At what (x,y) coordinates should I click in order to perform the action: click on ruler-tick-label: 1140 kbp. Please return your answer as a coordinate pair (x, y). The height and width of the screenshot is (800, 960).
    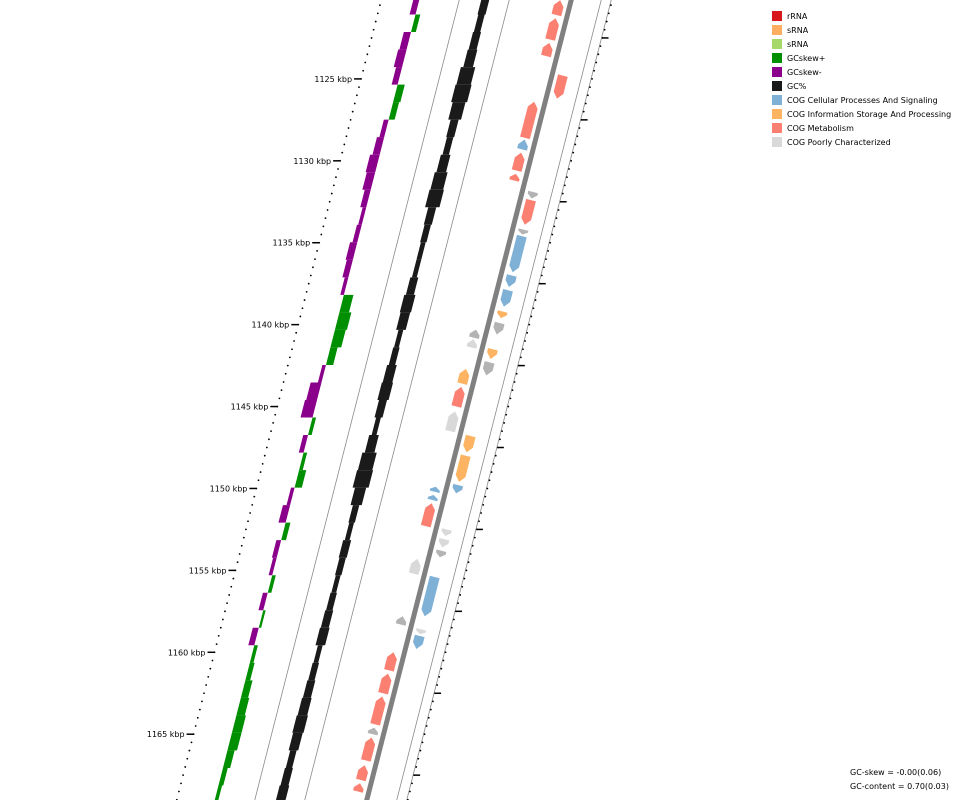
    Looking at the image, I should click on (271, 325).